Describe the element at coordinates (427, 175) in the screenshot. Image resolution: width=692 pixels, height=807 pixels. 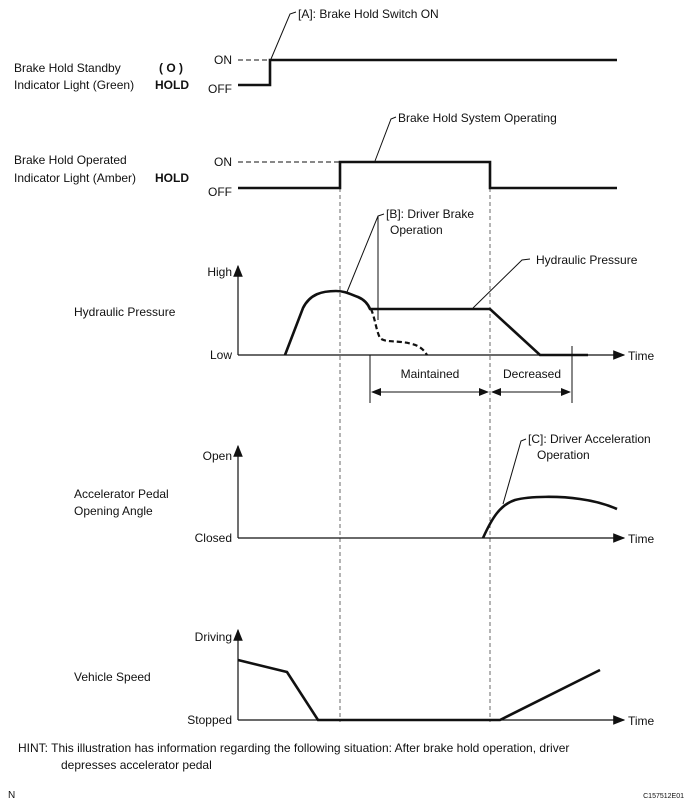
I see `operated-signal` at that location.